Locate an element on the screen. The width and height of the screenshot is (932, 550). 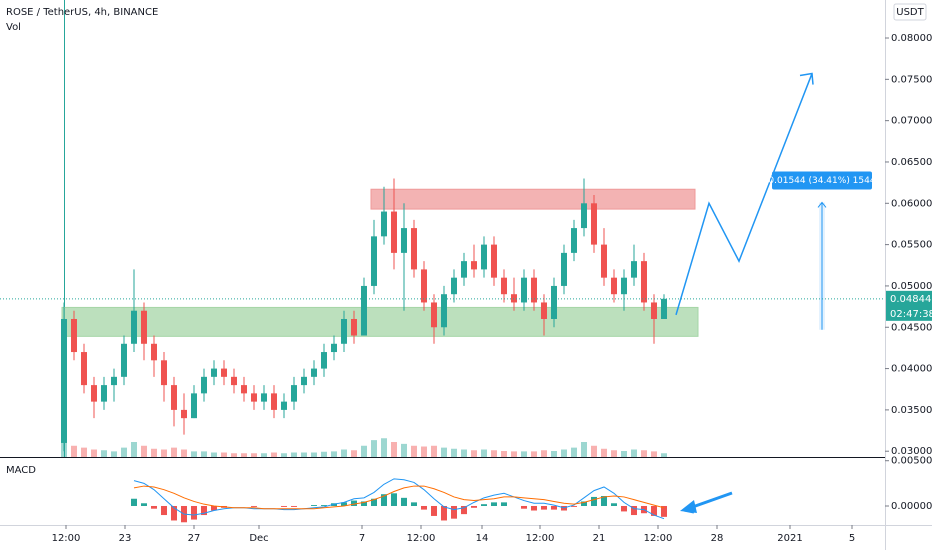
y-tick-label: 0.07000 is located at coordinates (911, 121).